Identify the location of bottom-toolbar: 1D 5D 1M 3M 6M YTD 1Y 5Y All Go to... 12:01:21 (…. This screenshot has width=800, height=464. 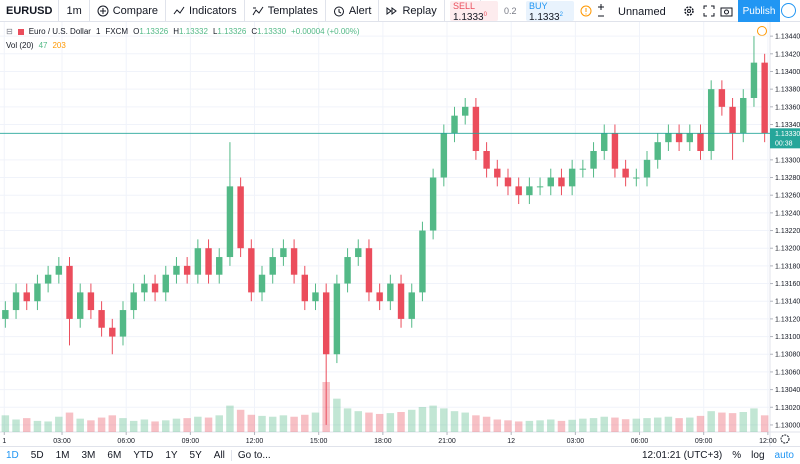
(400, 455).